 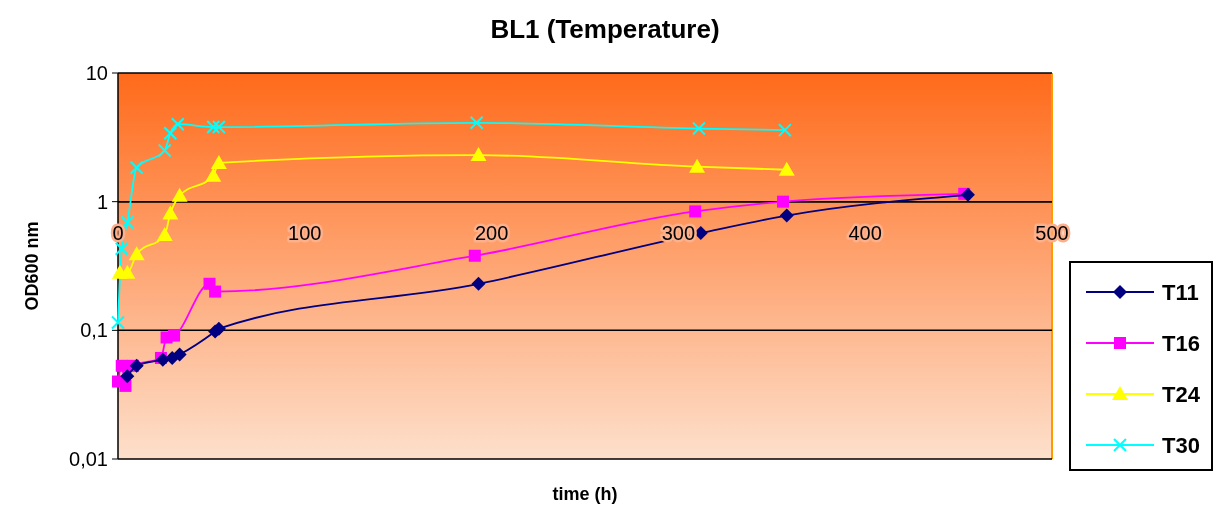 I want to click on legend-label: T11, so click(x=1180, y=292).